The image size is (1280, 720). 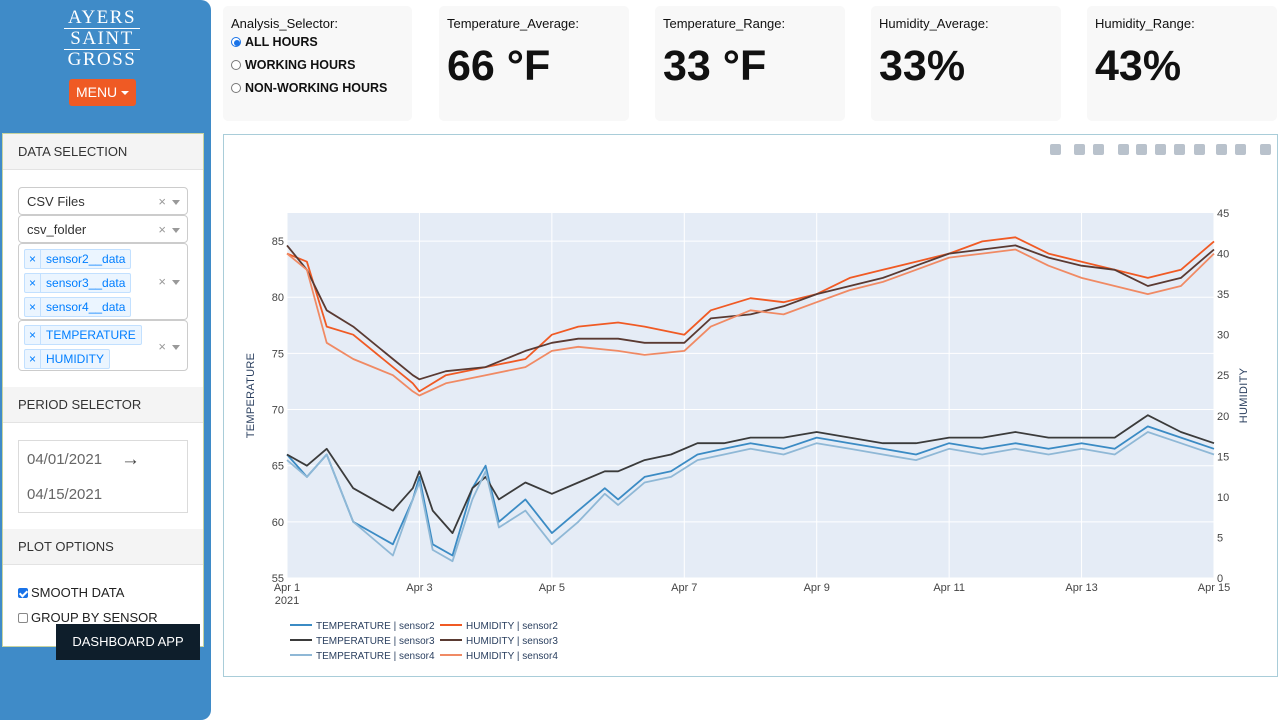 I want to click on chip-label: sensor4__data, so click(x=86, y=307).